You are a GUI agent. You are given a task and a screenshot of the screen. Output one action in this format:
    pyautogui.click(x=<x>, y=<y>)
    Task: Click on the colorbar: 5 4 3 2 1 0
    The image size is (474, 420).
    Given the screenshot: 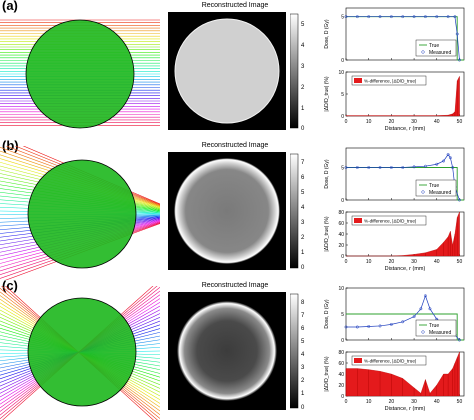 What is the action you would take?
    pyautogui.click(x=303, y=71)
    